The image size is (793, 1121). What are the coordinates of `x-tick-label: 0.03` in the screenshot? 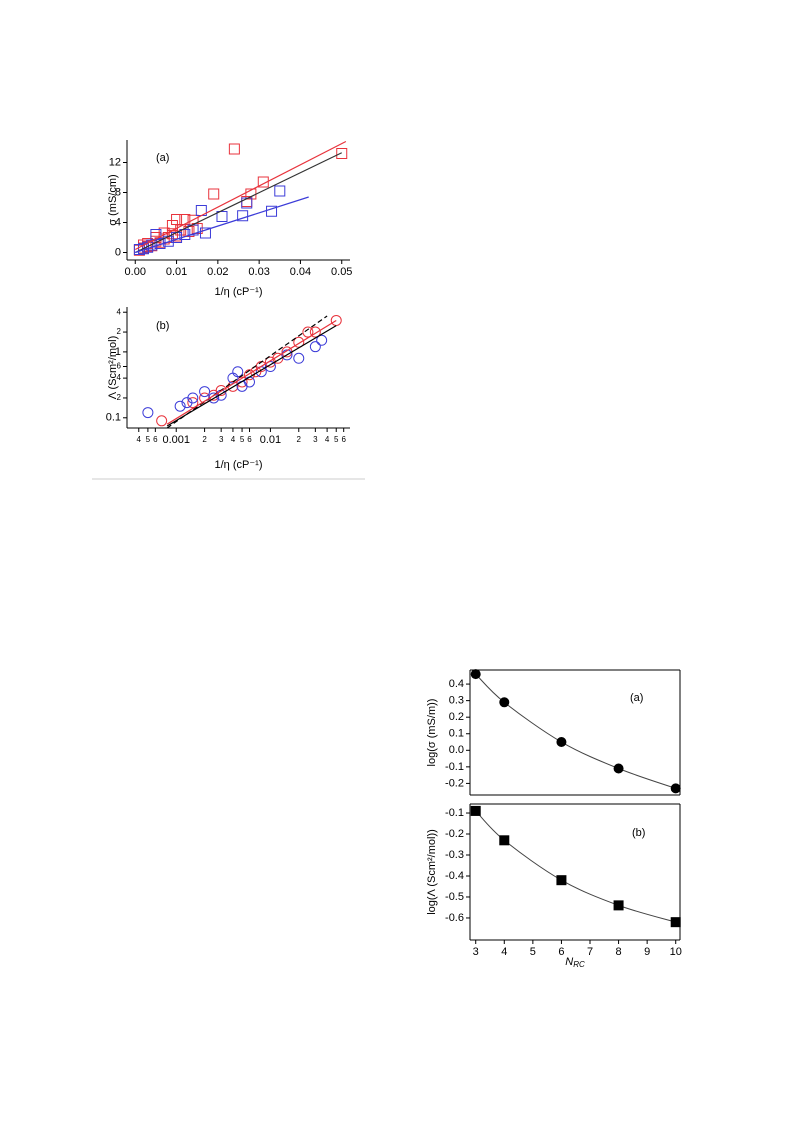 It's located at (258, 272).